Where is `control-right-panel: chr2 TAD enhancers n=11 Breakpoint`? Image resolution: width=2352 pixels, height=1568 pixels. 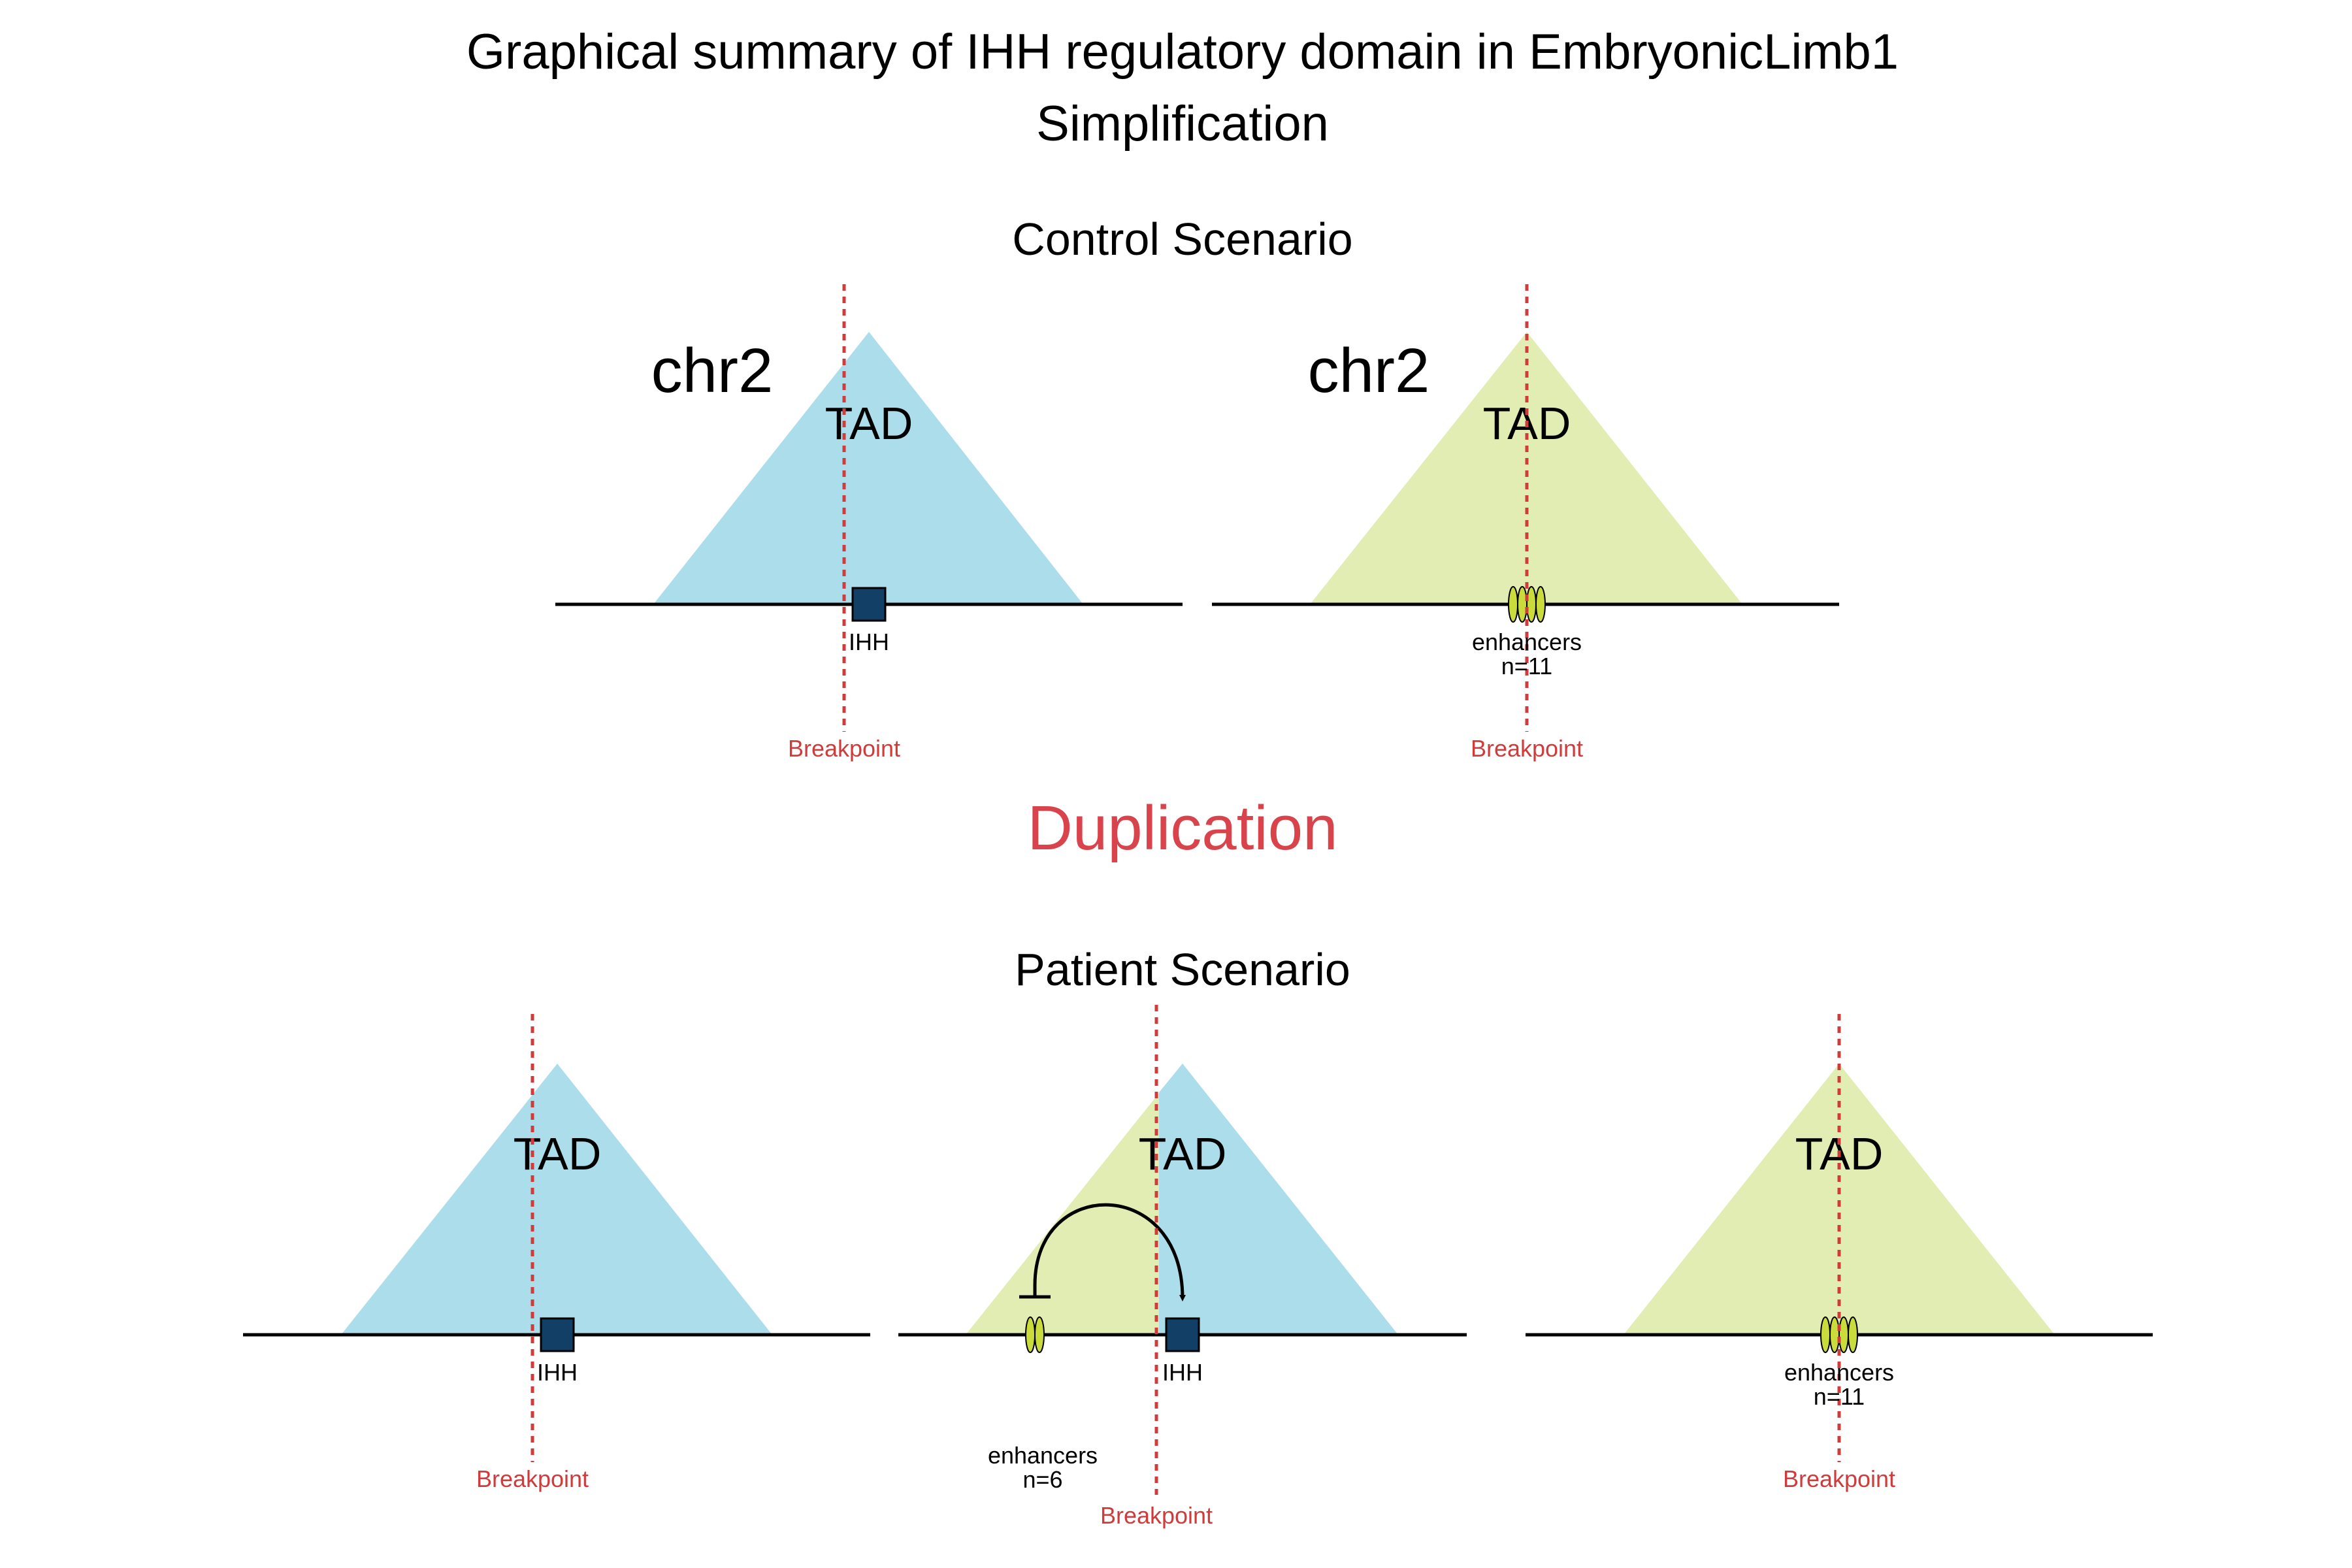 control-right-panel: chr2 TAD enhancers n=11 Breakpoint is located at coordinates (1525, 523).